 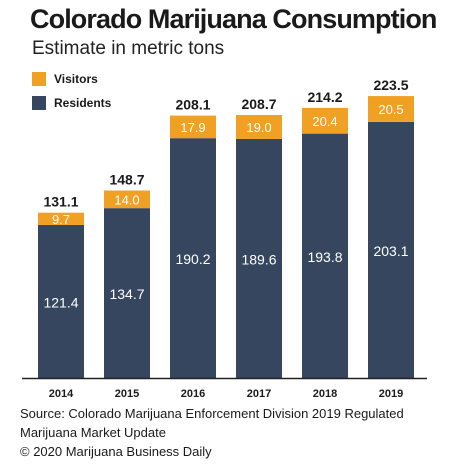 What do you see at coordinates (391, 394) in the screenshot?
I see `x-tick-2019: 2019` at bounding box center [391, 394].